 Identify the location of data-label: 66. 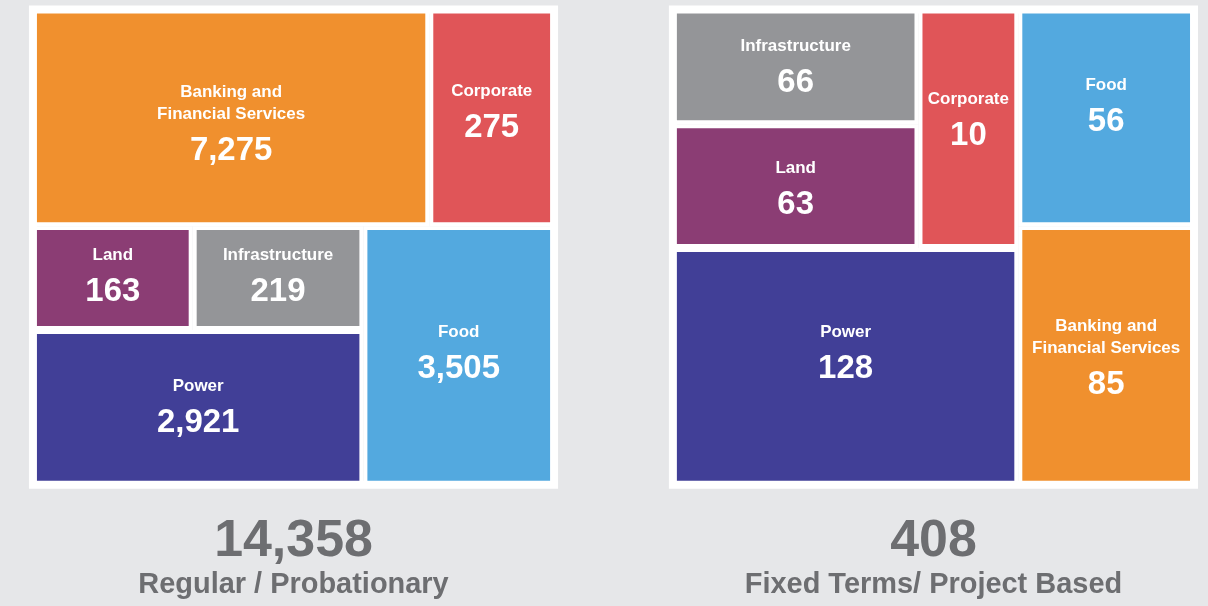
(795, 81).